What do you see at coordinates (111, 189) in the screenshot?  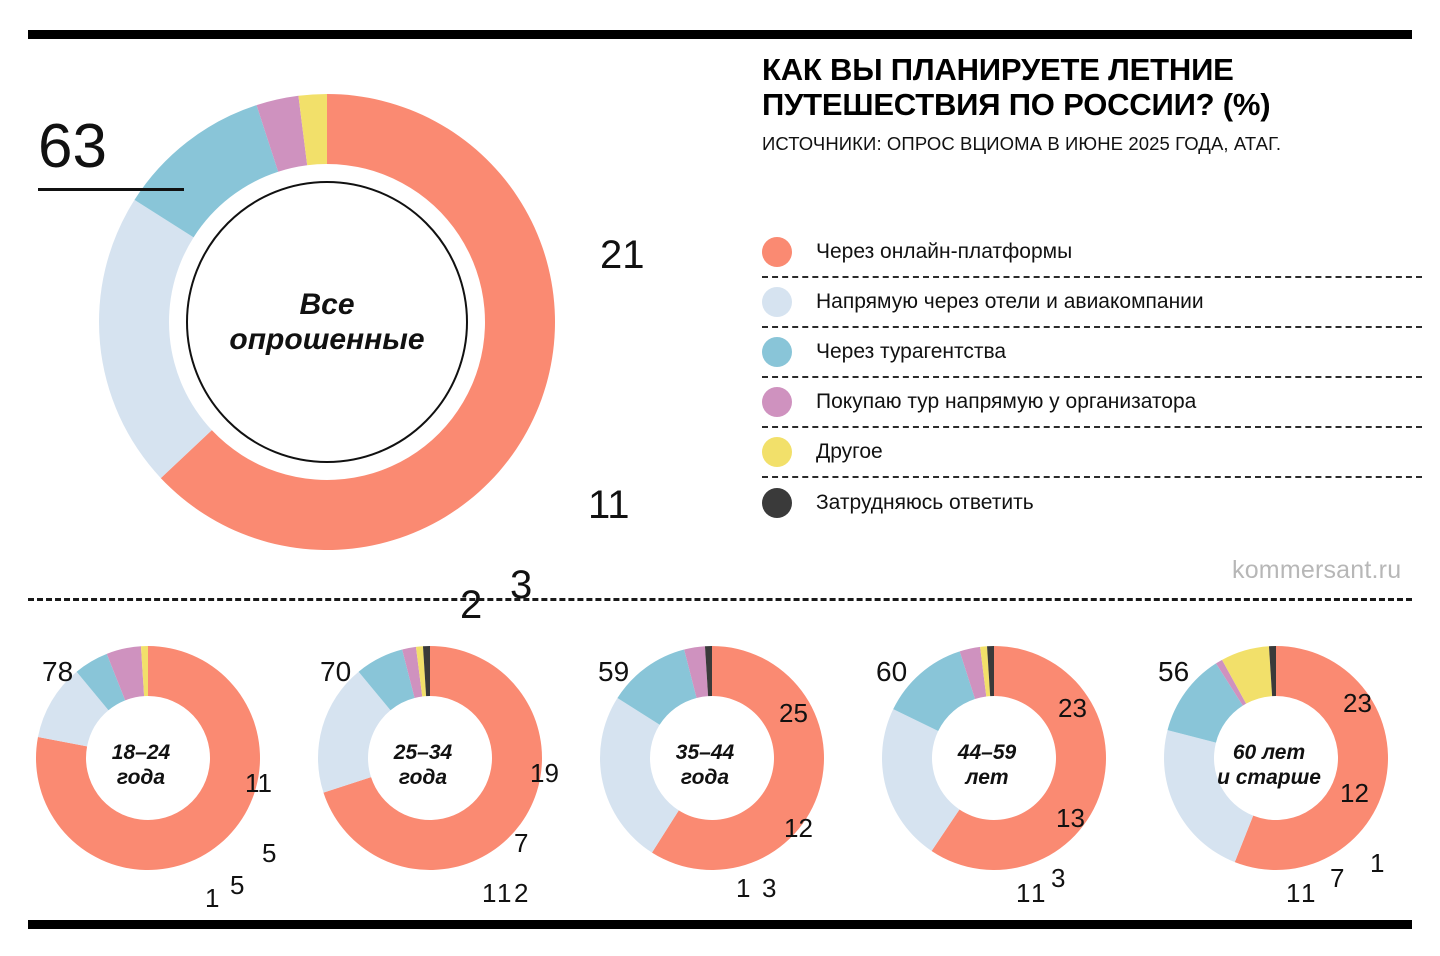 I see `main-lead-line` at bounding box center [111, 189].